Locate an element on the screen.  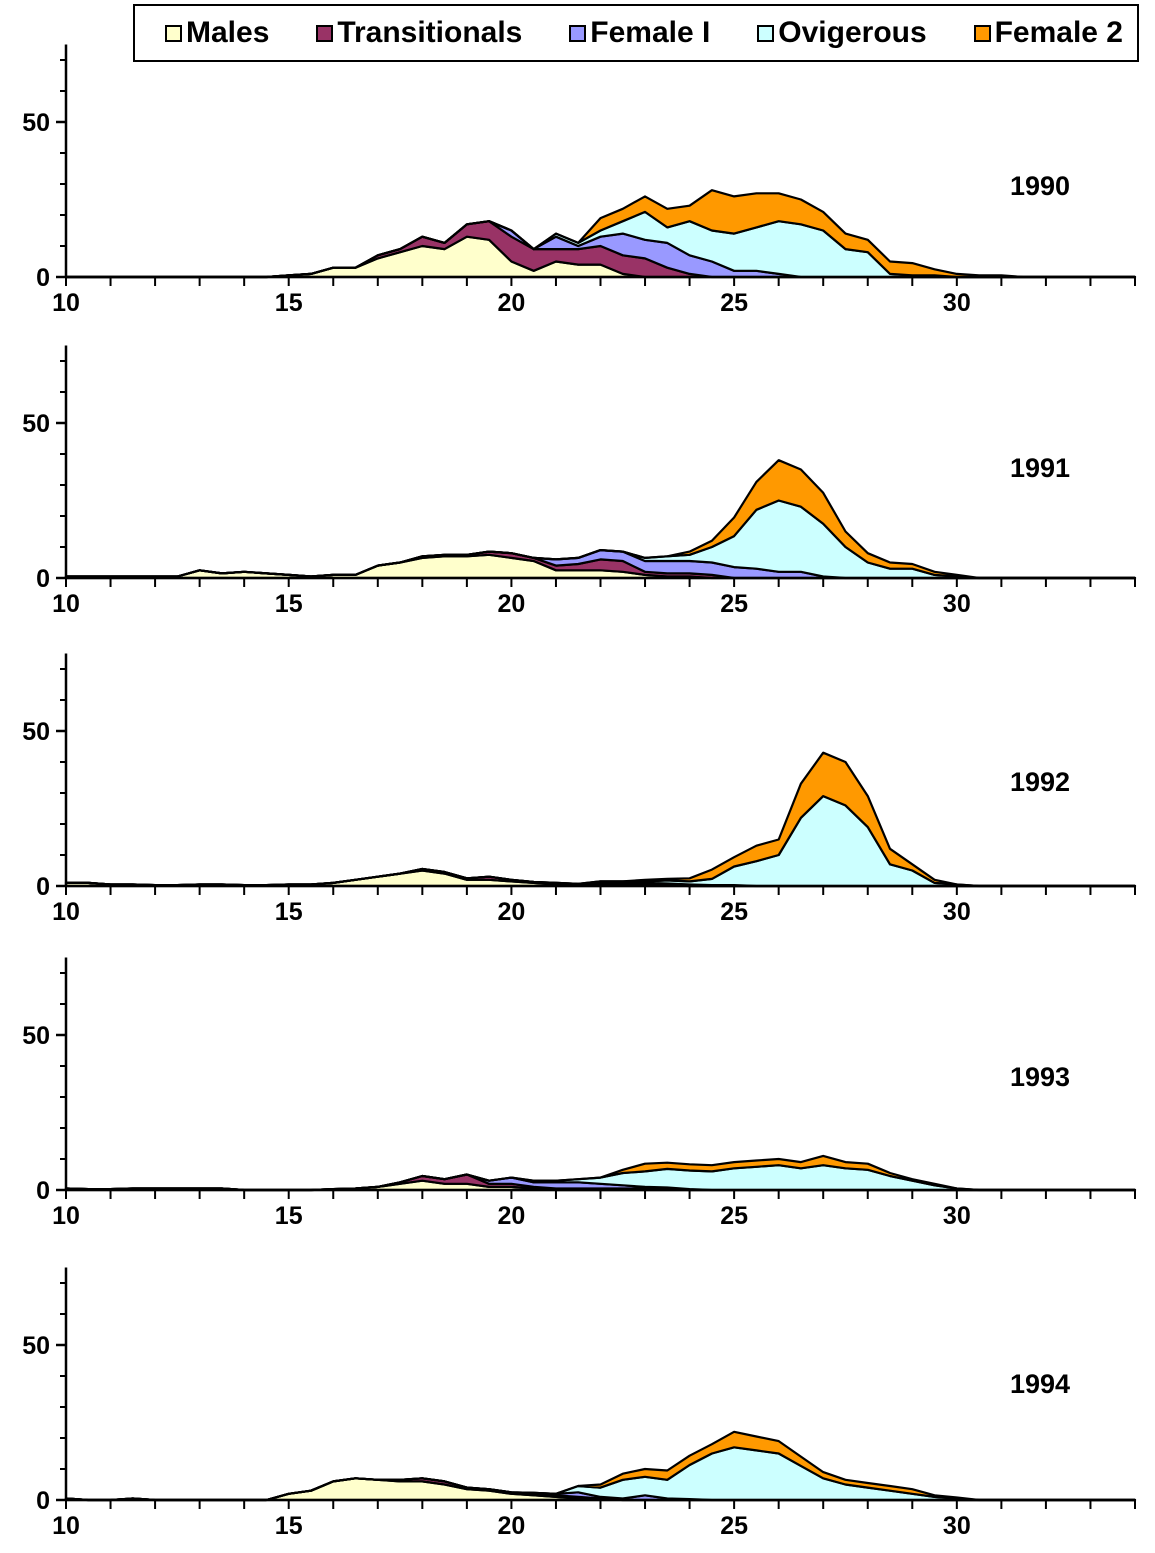
legend-swatch-transitionals is located at coordinates (325, 33).